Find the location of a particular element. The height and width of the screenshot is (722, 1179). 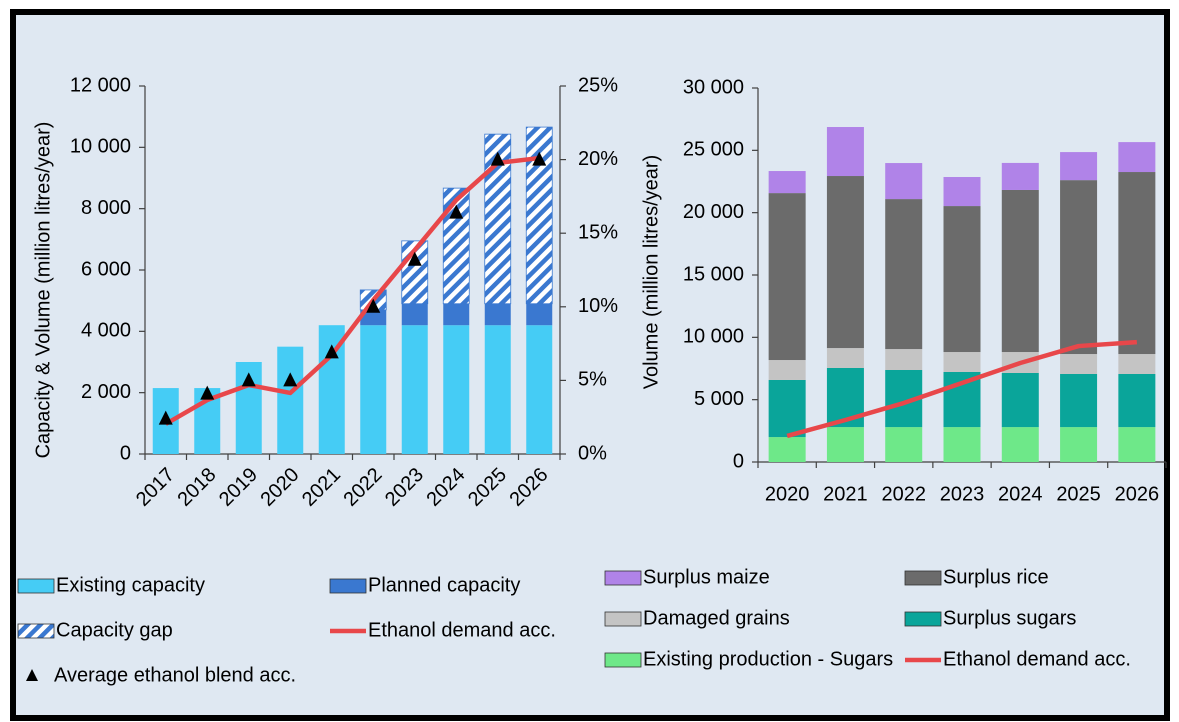

legend-label: Surplus sugars is located at coordinates (1009, 618).